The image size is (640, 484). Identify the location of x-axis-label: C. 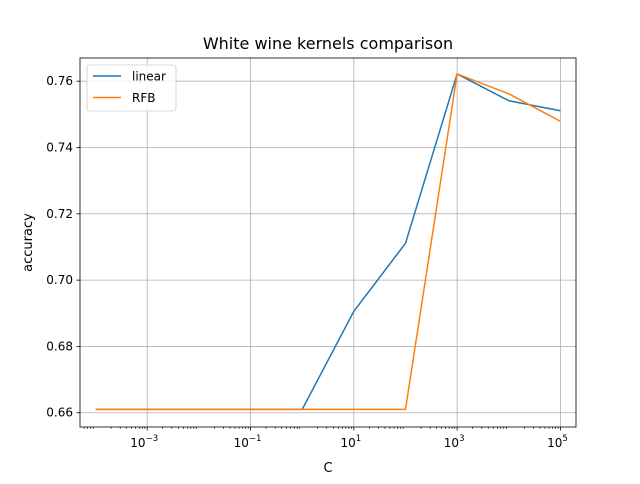
(327, 468).